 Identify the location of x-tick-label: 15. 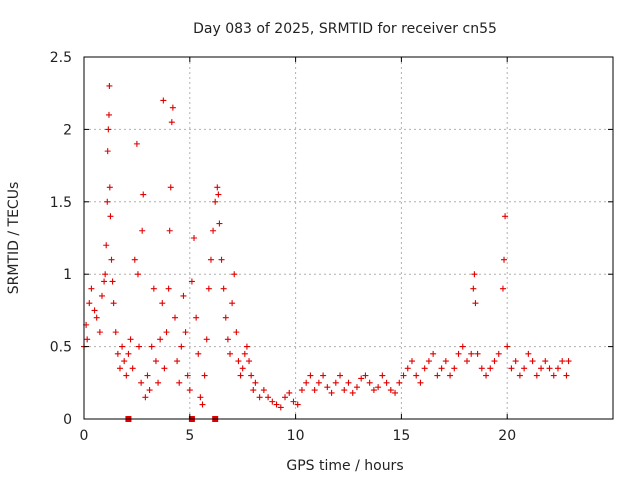
(401, 436).